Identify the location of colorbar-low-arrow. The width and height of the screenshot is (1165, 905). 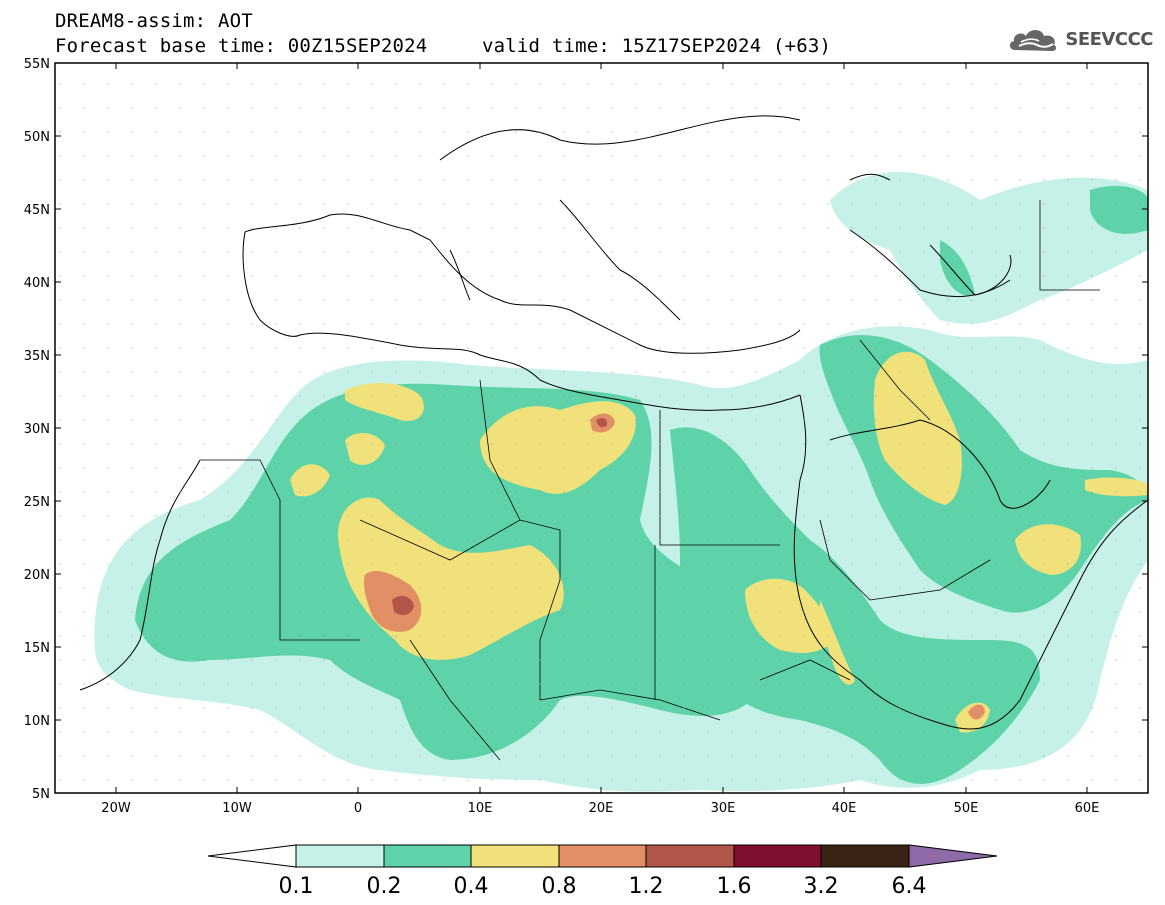
(252, 856).